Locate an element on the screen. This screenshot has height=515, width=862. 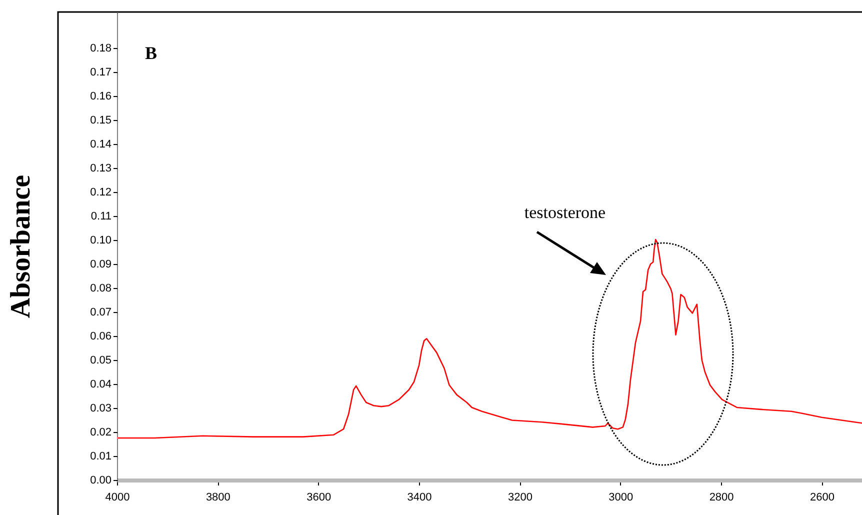
x-tick-label: 3400 is located at coordinates (419, 498).